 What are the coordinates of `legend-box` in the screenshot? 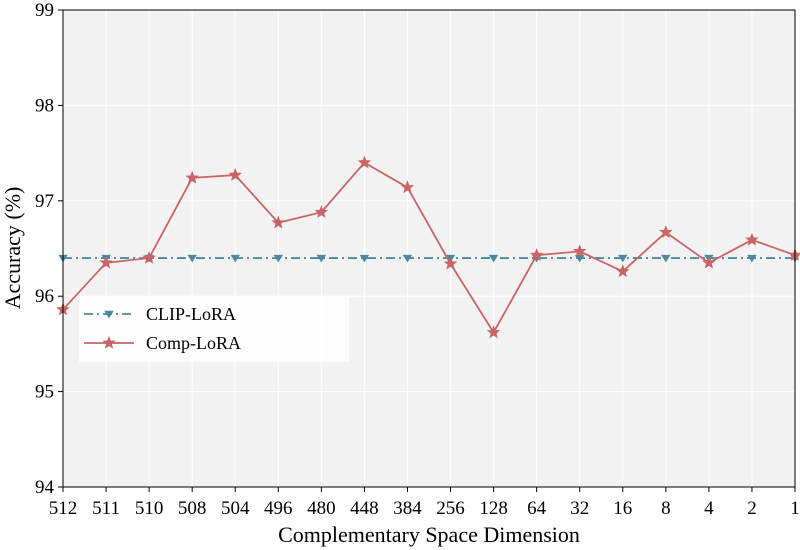 It's located at (214, 329).